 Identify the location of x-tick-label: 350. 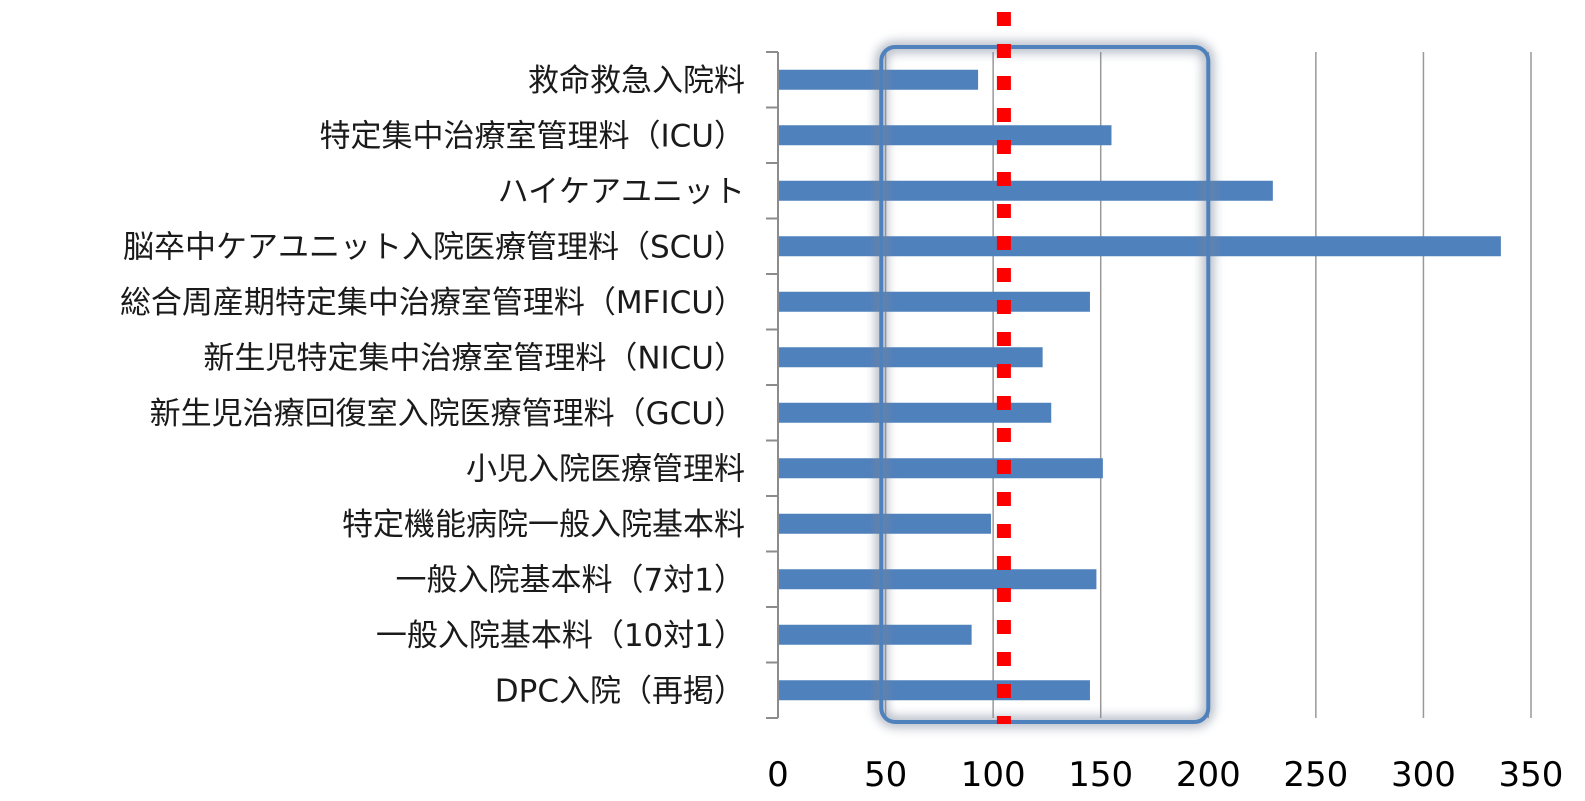
(1531, 775).